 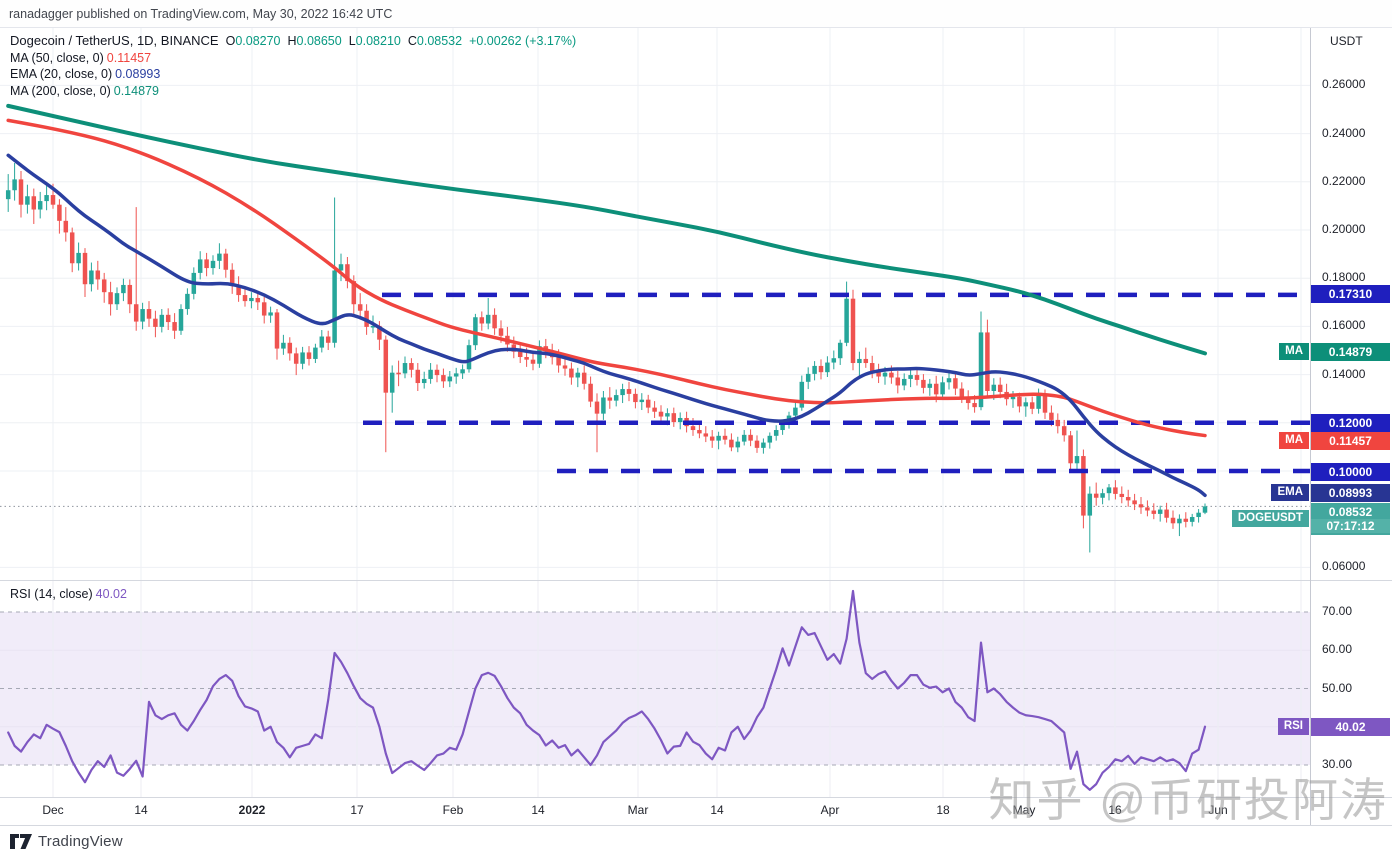 I want to click on rsi-legend-row: RSI (14, close) 40.02, so click(x=68, y=594).